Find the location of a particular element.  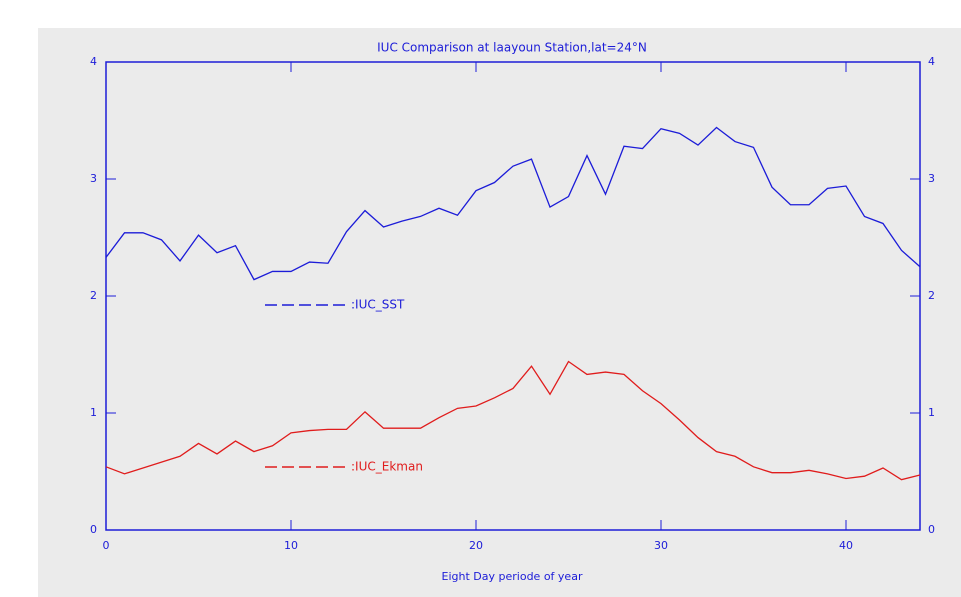

y-tick-label-right: 0 is located at coordinates (931, 529).